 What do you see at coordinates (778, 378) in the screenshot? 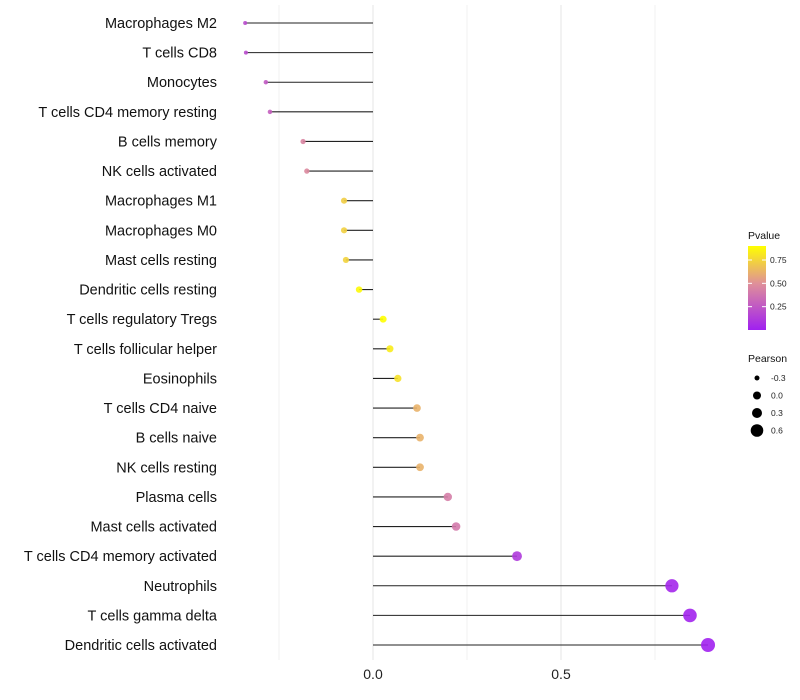
I see `size-legend-label: -0.3` at bounding box center [778, 378].